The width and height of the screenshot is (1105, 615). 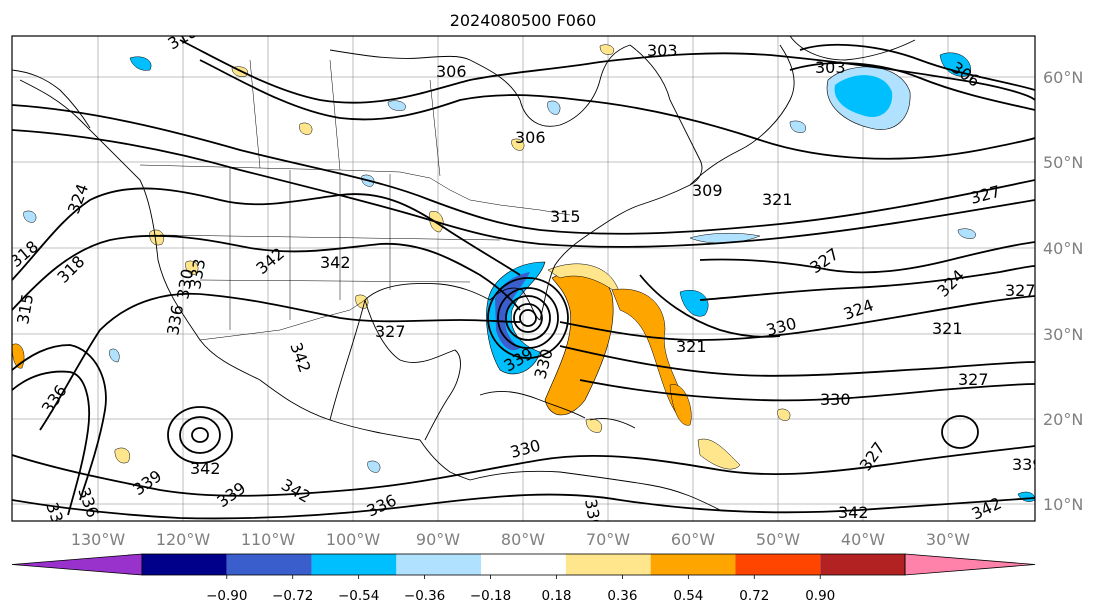 What do you see at coordinates (863, 539) in the screenshot?
I see `longitude-label: 40°W` at bounding box center [863, 539].